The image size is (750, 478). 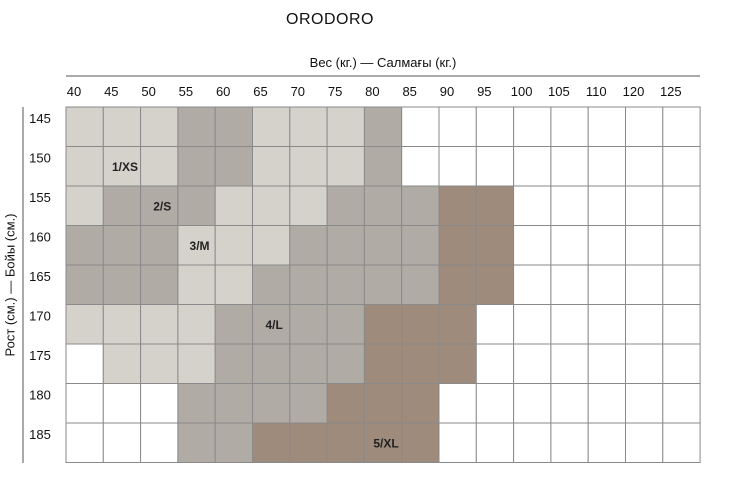 What do you see at coordinates (200, 246) in the screenshot?
I see `size-label: 3/M` at bounding box center [200, 246].